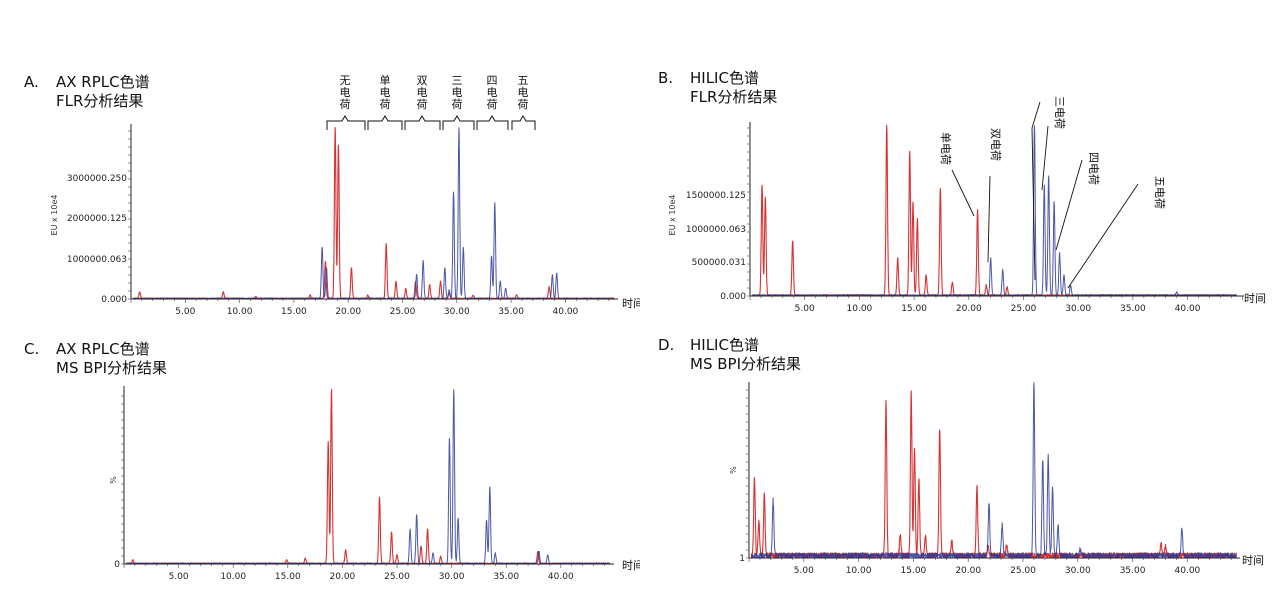 This screenshot has height=604, width=1280. I want to click on panel-a-x-tick-label: 40.00, so click(566, 312).